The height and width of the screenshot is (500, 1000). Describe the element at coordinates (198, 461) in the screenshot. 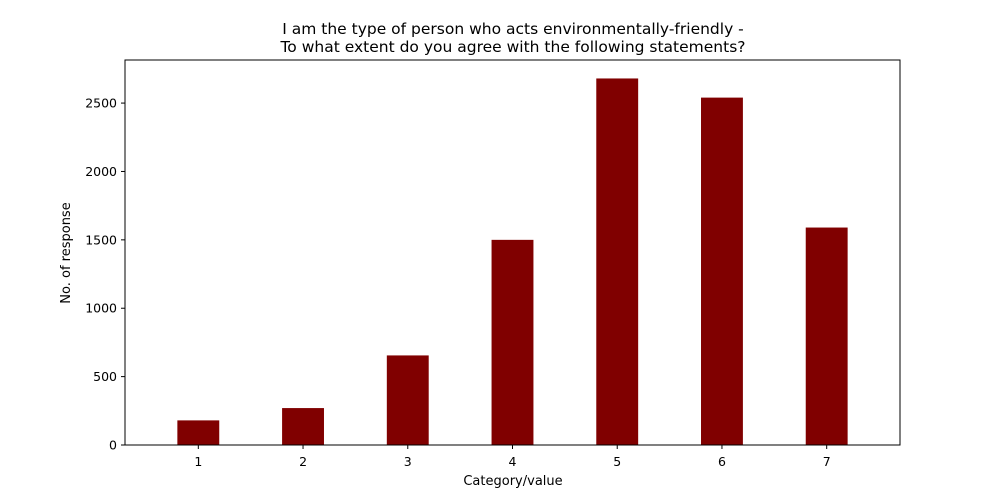

I see `x-tick-label: 1` at that location.